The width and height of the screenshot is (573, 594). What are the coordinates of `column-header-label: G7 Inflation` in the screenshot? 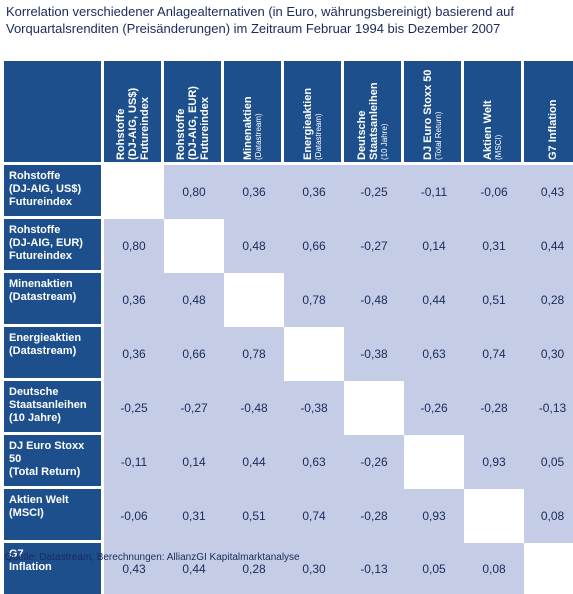 It's located at (552, 129).